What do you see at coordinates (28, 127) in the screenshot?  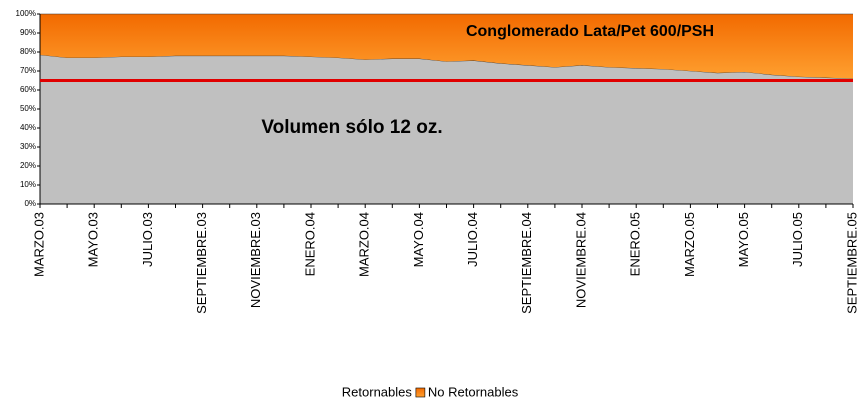 I see `y-tick-label: 40%` at bounding box center [28, 127].